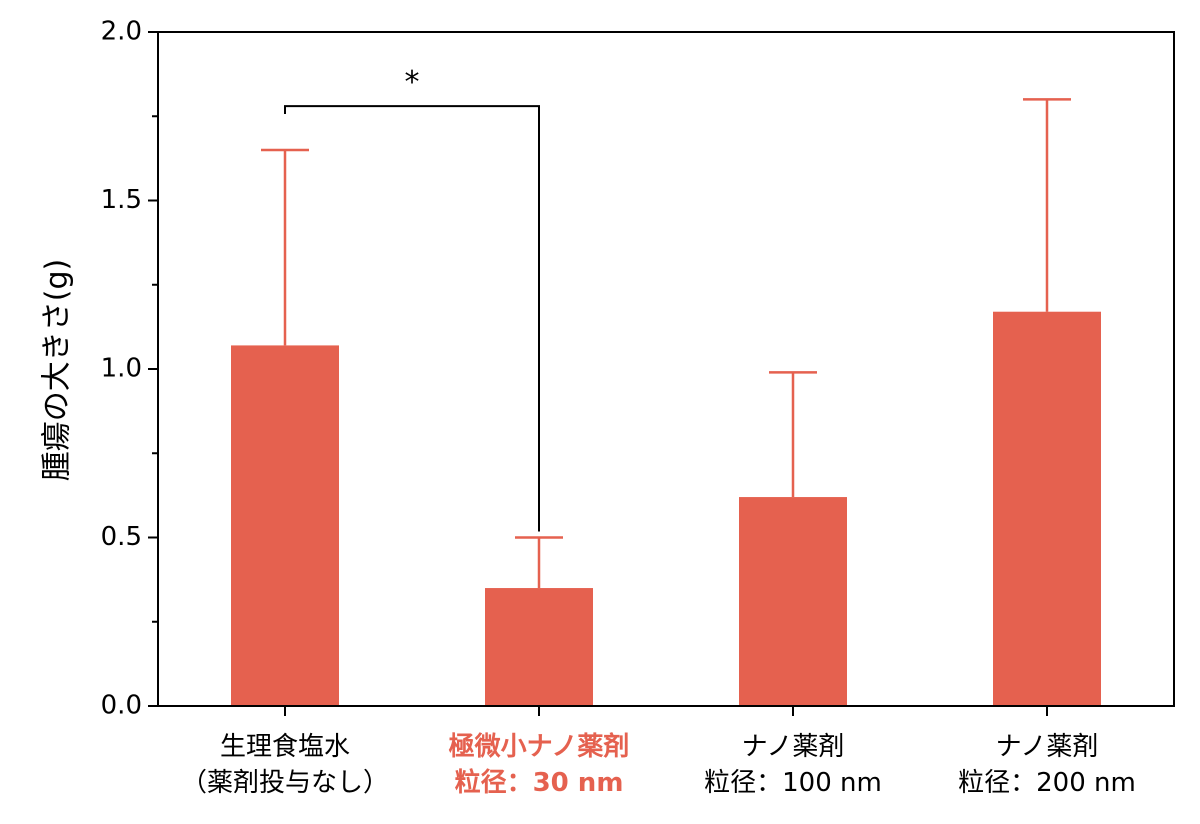  I want to click on x-tick-label-1-line-0: 極微小ナノ薬剤, so click(539, 746).